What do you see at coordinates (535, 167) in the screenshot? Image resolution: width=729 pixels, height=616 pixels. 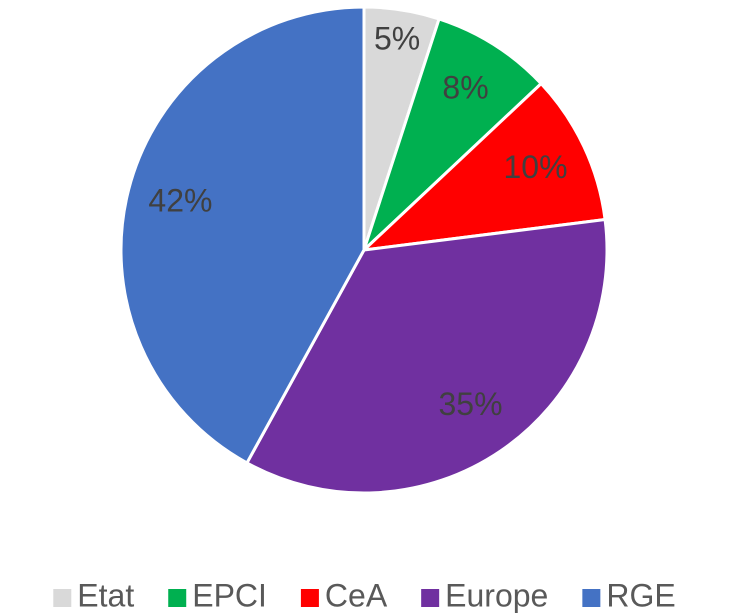 I see `data-label: 10%` at bounding box center [535, 167].